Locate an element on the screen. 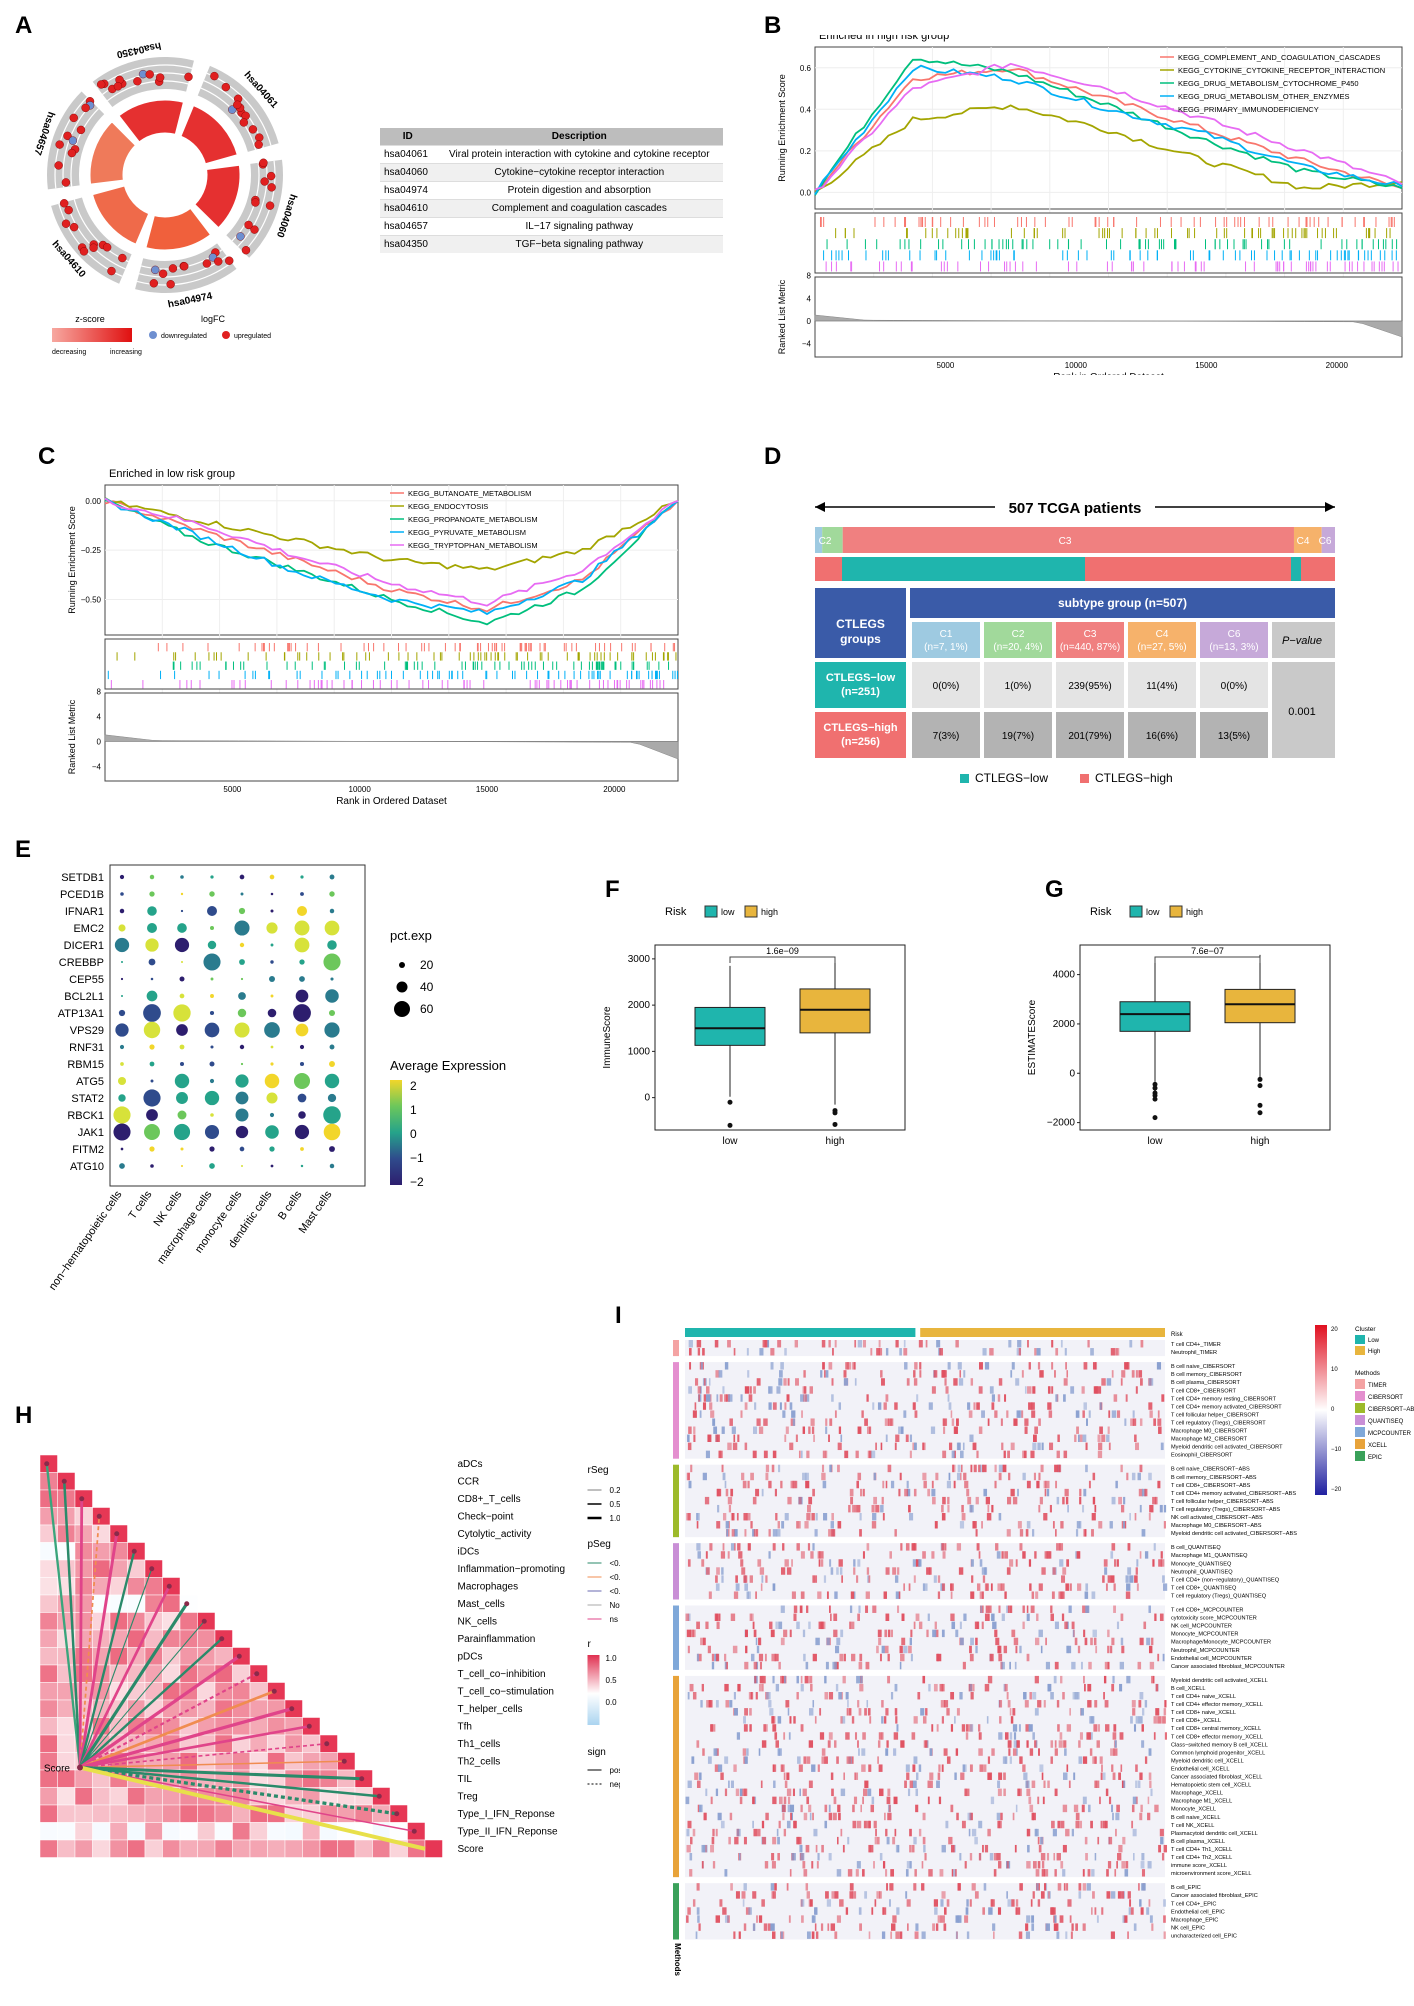 This screenshot has height=2006, width=1414. cluster-key is located at coordinates (1360, 1350).